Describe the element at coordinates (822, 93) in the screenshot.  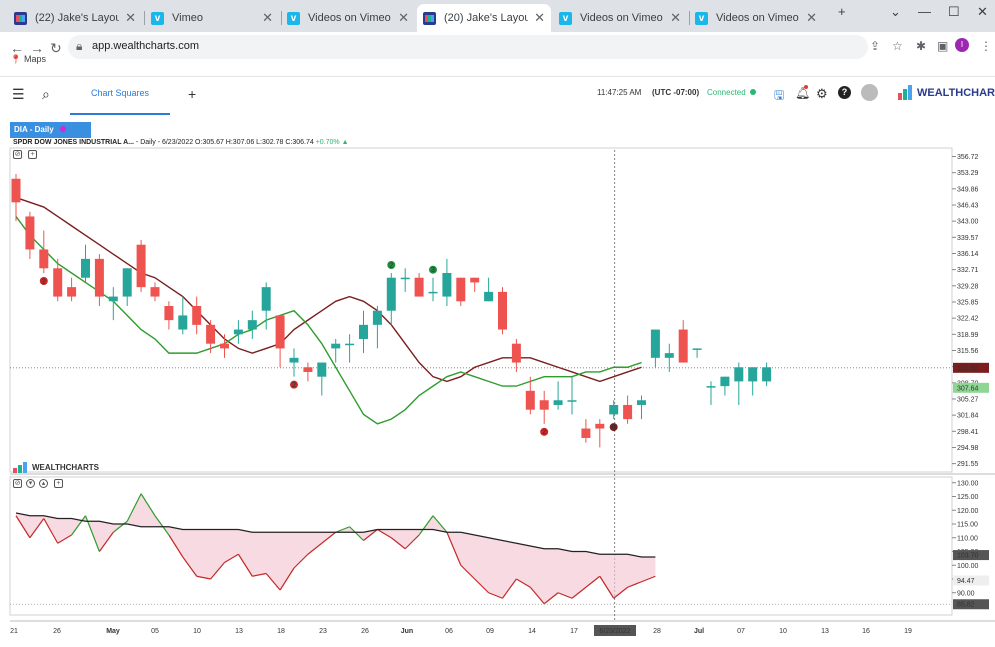
I see `settings-gear-icon: ⚙︎` at that location.